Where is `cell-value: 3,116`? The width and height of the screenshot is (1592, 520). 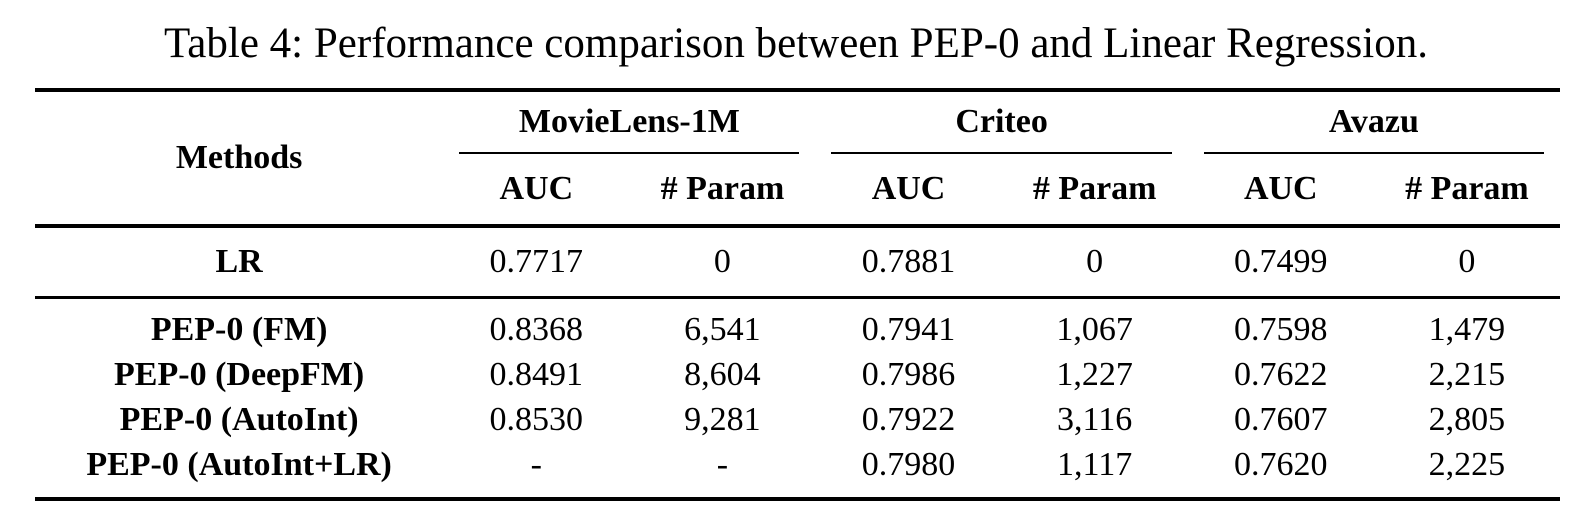
cell-value: 3,116 is located at coordinates (1095, 419).